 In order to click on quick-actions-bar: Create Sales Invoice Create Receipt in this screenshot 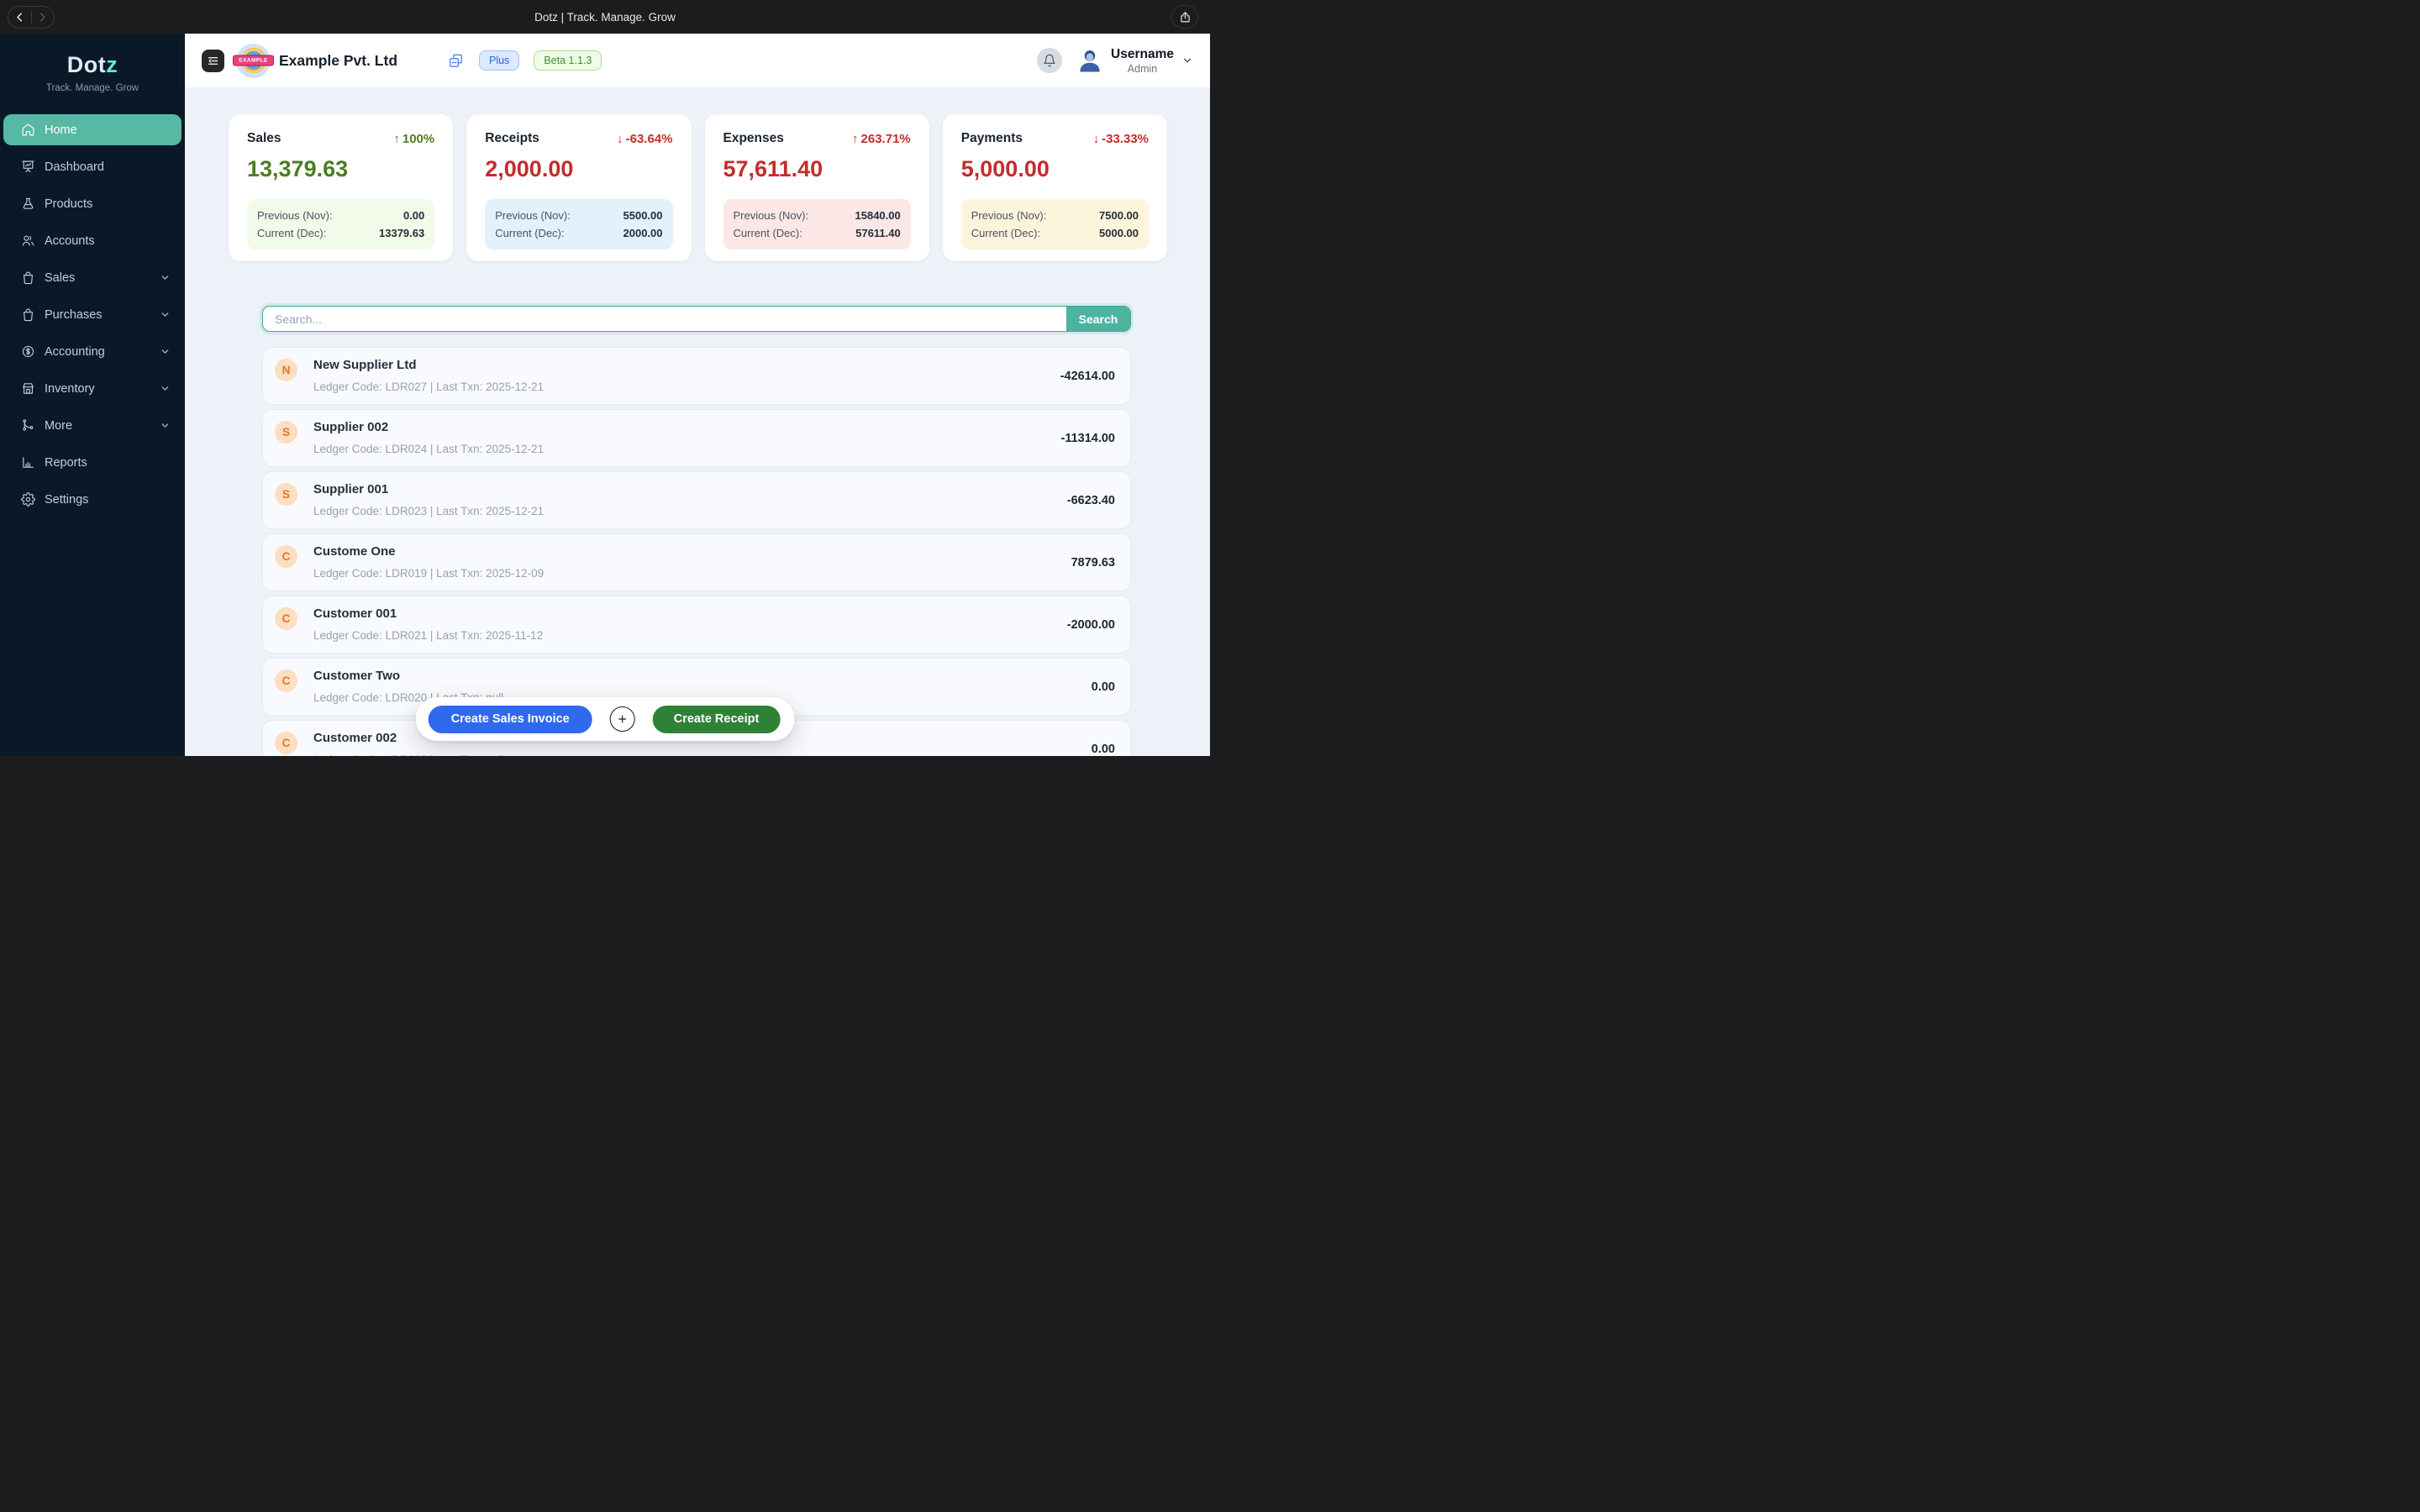, I will do `click(605, 719)`.